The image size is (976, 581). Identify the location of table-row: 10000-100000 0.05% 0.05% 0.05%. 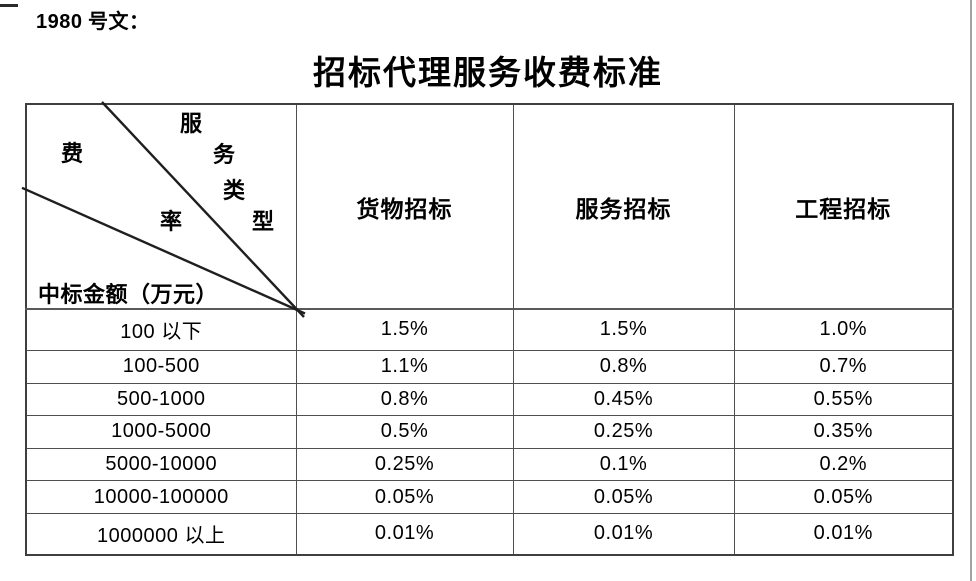
(489, 497).